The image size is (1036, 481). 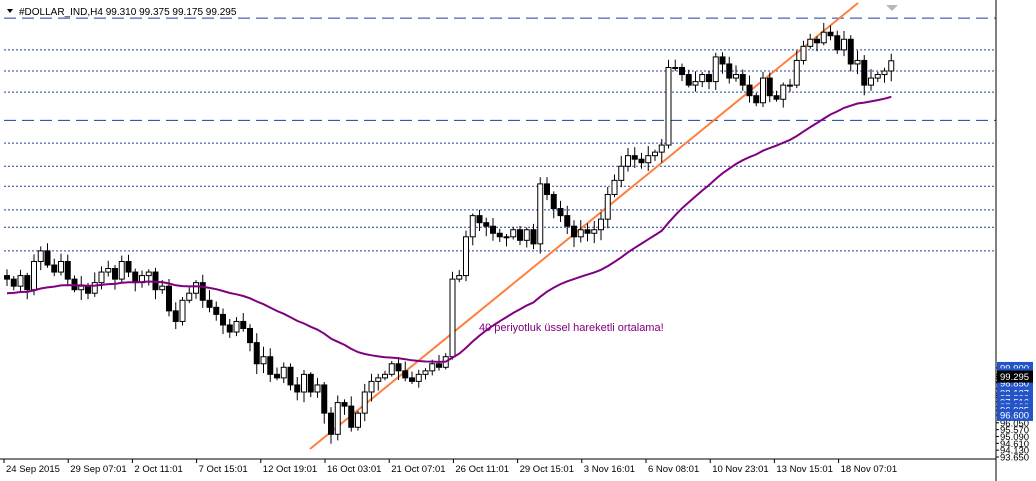 I want to click on autoscroll-marker-icon, so click(x=892, y=8).